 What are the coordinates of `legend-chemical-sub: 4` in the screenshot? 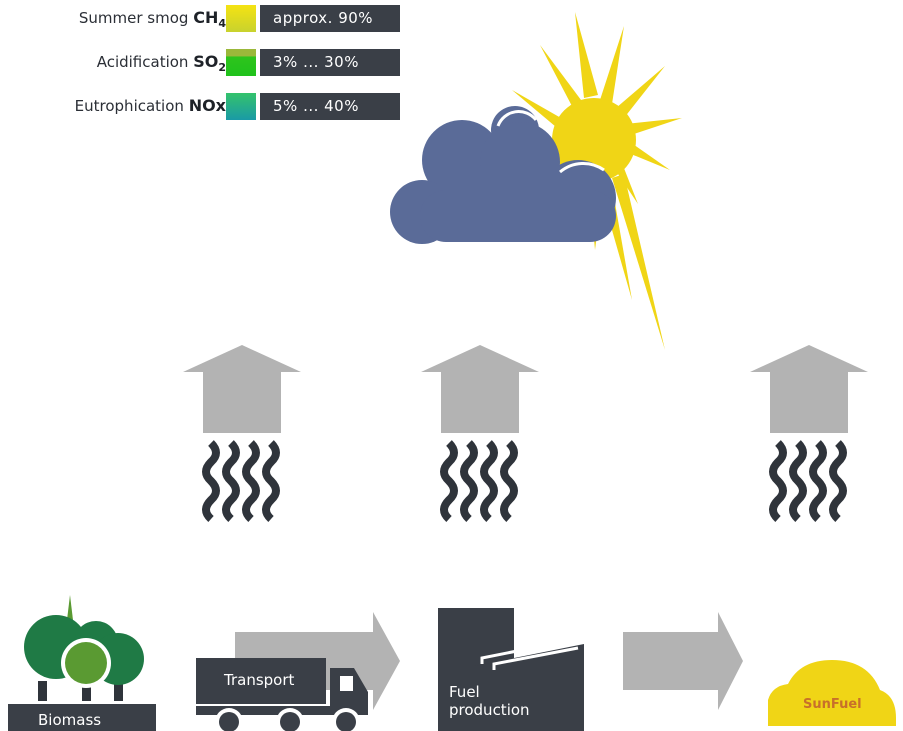 It's located at (222, 24).